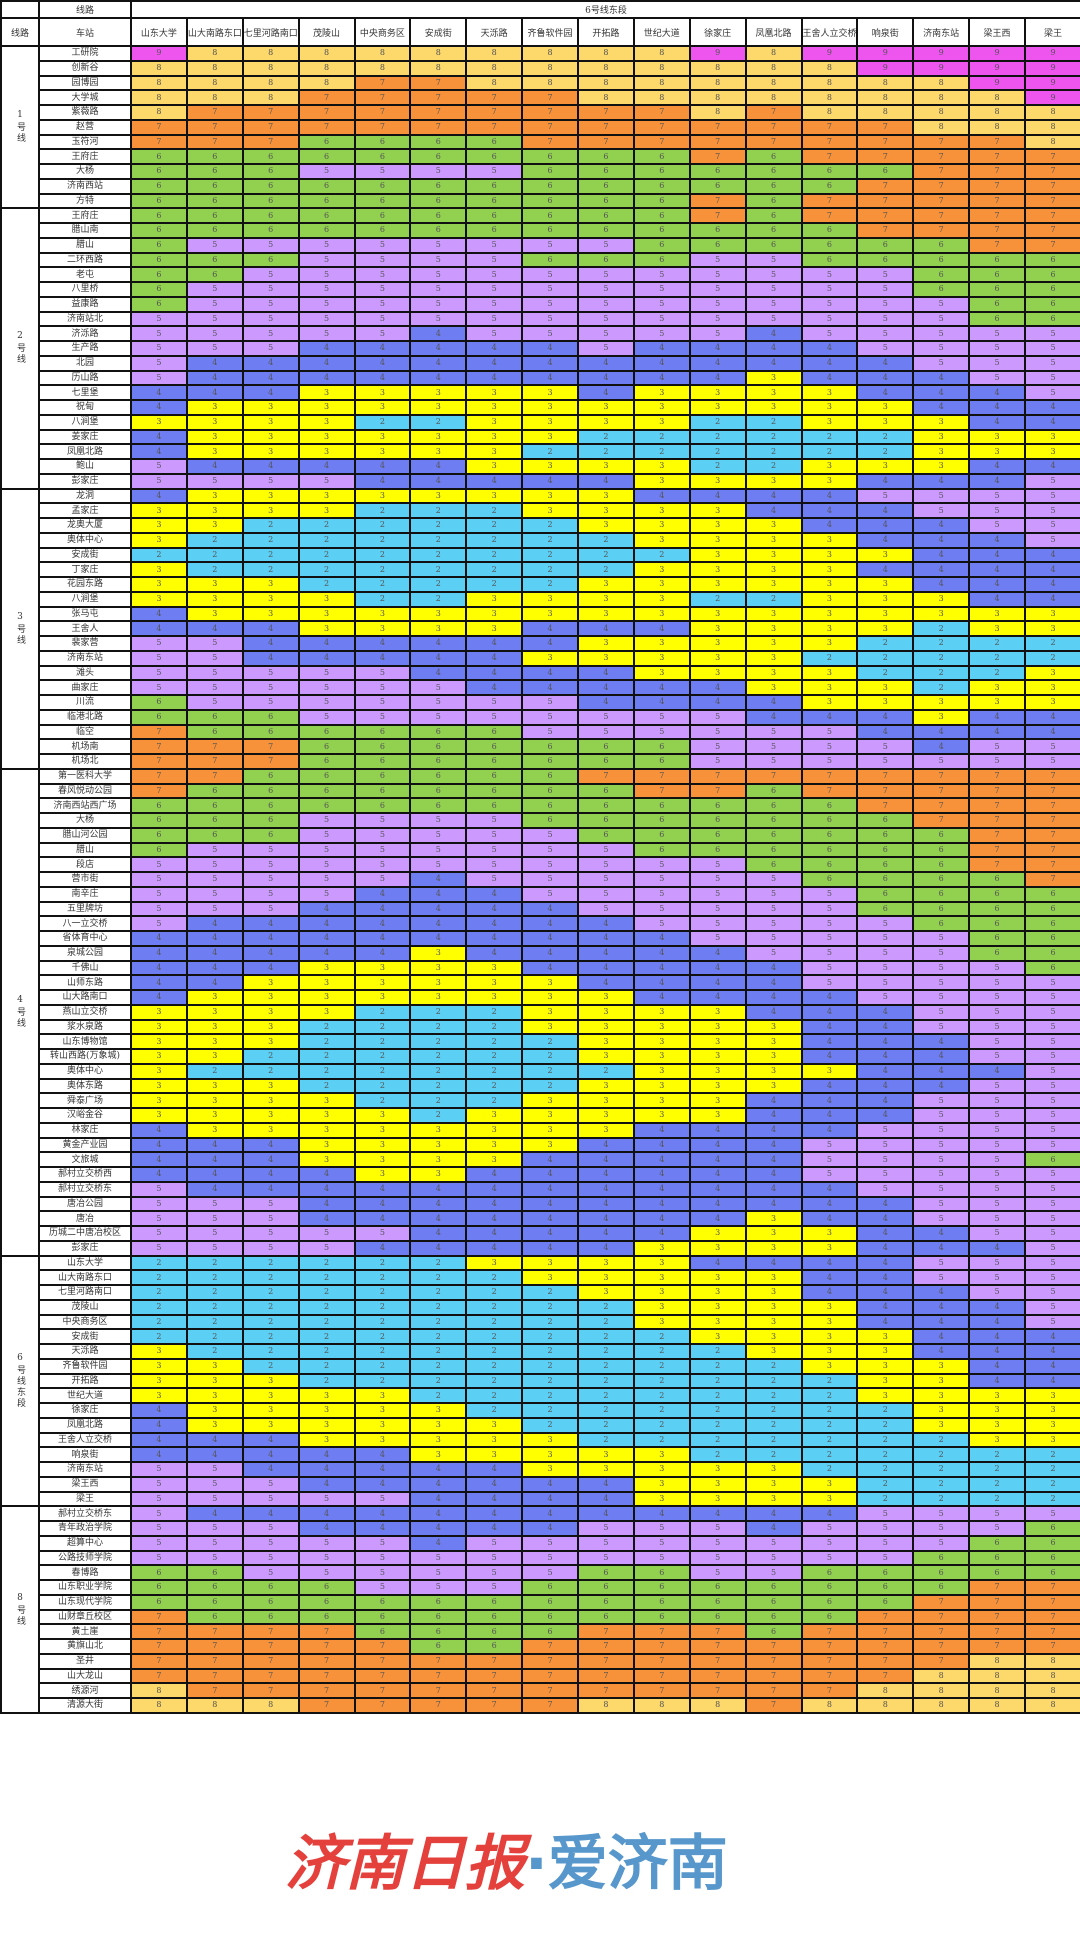  What do you see at coordinates (540, 1543) in the screenshot?
I see `station-row: 超算中心 5 5 5 5 5 4 5 5 5 5 5 5 5 5 5 6 6` at bounding box center [540, 1543].